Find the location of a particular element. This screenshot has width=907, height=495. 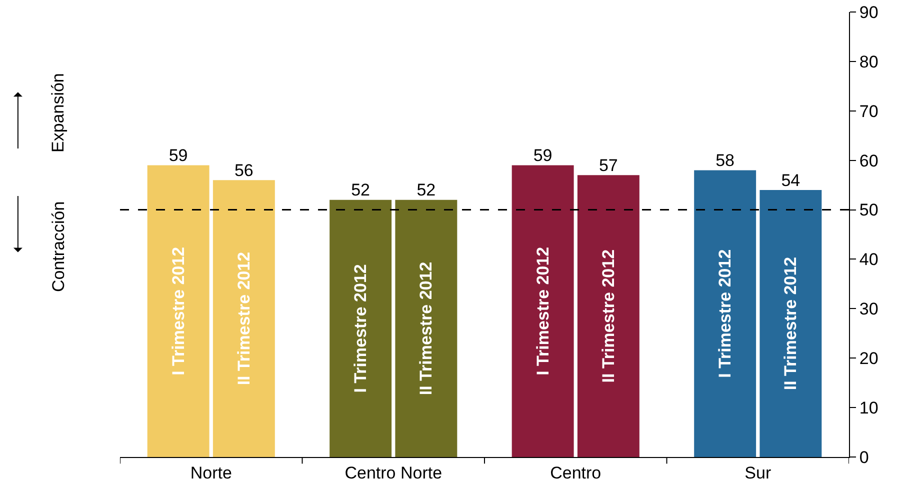

y-tick-label: 80 is located at coordinates (868, 62).